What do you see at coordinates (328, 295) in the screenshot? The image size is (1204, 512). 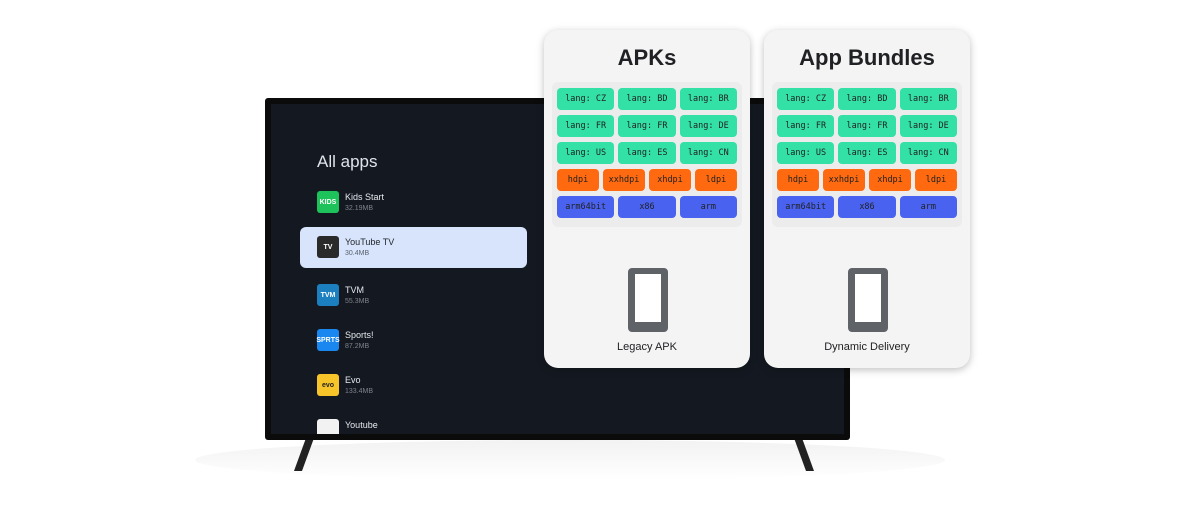 I see `app-icon: TVM` at bounding box center [328, 295].